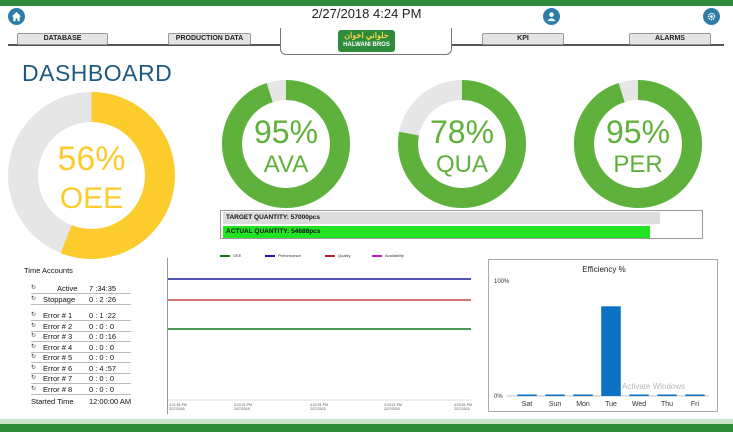 The image size is (733, 432). What do you see at coordinates (257, 217) in the screenshot?
I see `target-quantity-label: TARGET QUANTITY:` at bounding box center [257, 217].